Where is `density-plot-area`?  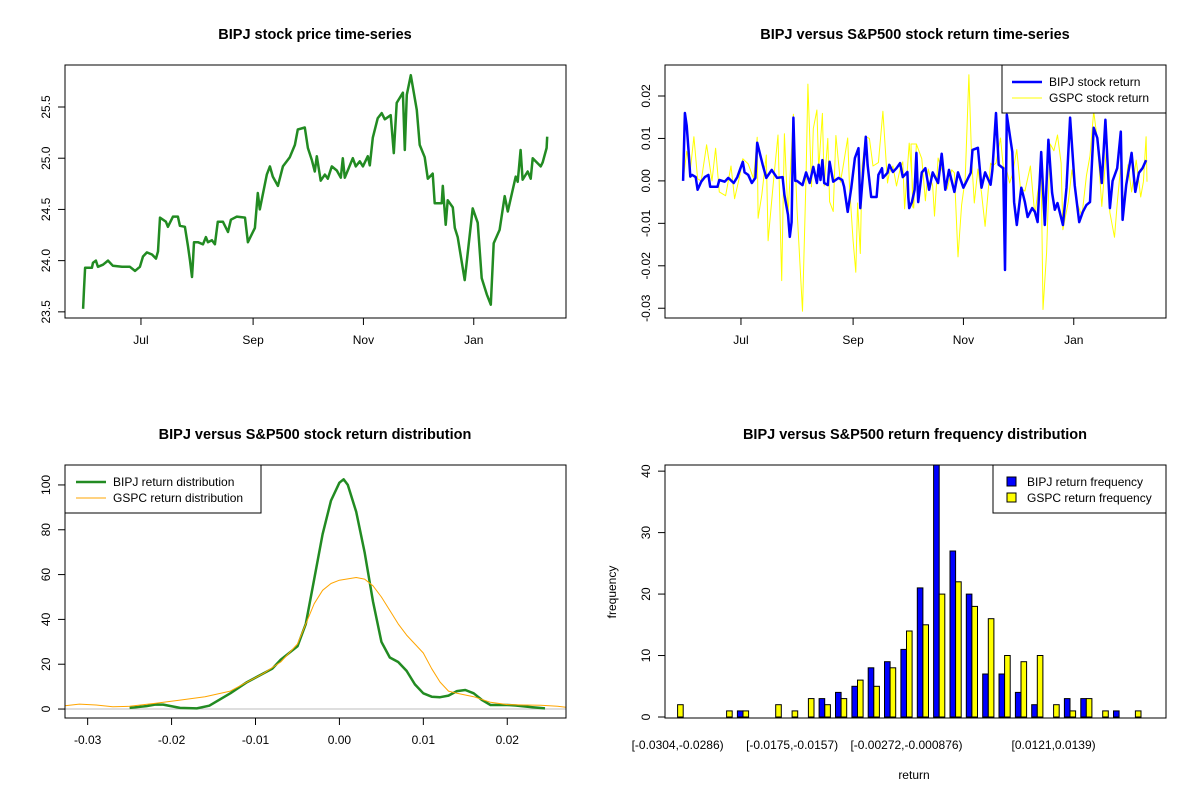
density-plot-area is located at coordinates (315, 594).